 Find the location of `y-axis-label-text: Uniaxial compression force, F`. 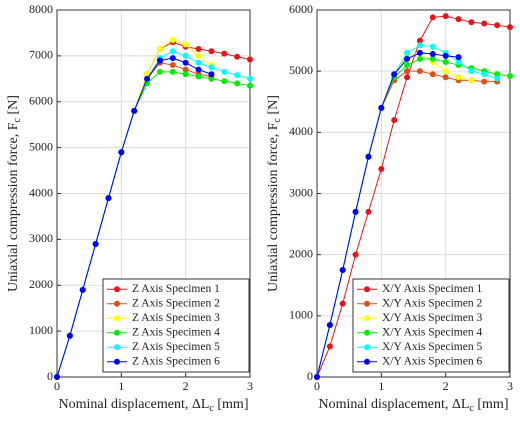

y-axis-label-text: Uniaxial compression force, F is located at coordinates (13, 207).